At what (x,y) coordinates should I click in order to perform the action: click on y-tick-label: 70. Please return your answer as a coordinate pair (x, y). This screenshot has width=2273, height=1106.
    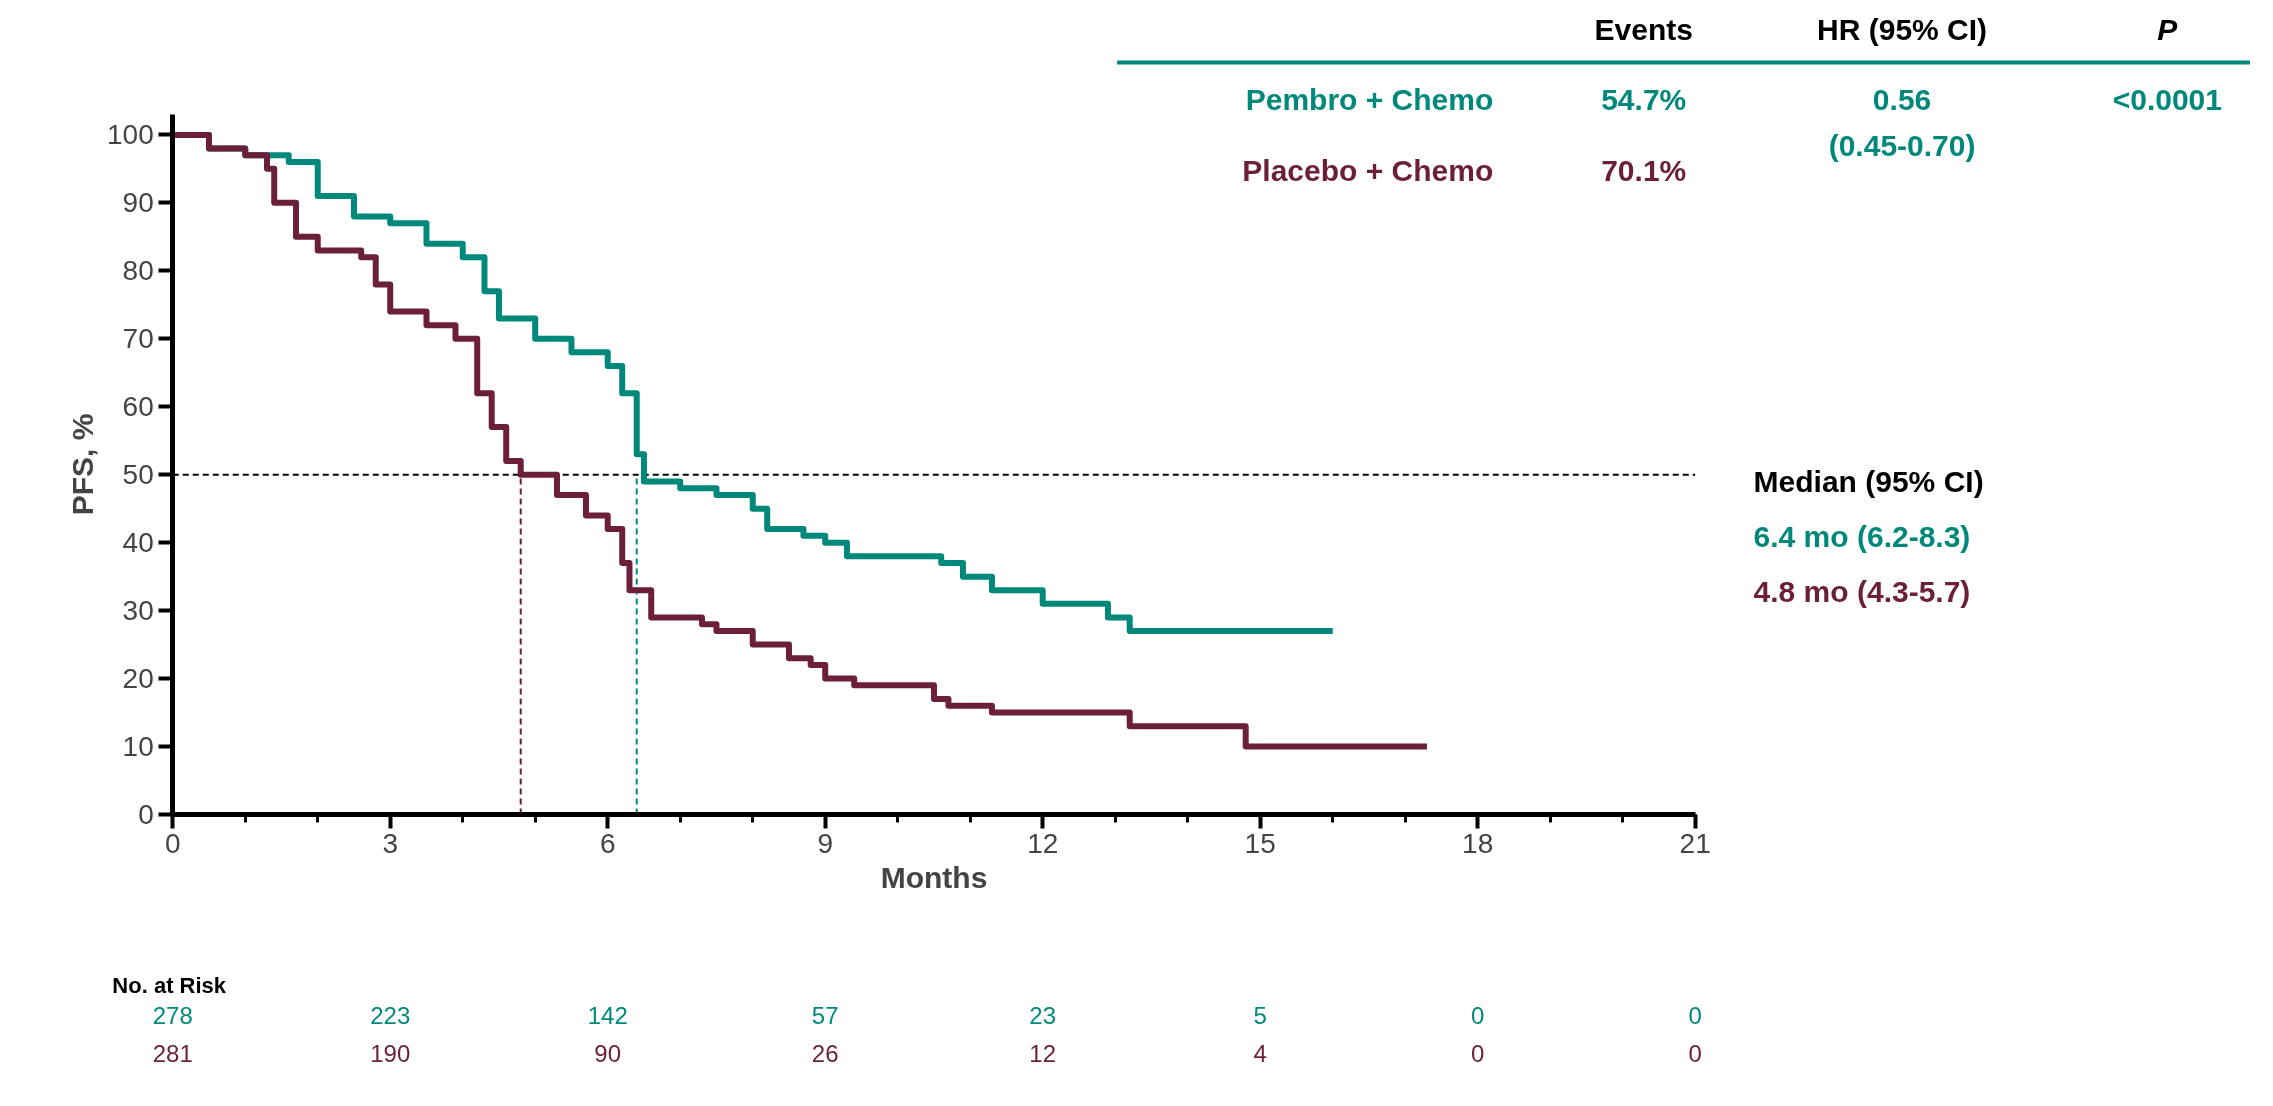
    Looking at the image, I should click on (138, 339).